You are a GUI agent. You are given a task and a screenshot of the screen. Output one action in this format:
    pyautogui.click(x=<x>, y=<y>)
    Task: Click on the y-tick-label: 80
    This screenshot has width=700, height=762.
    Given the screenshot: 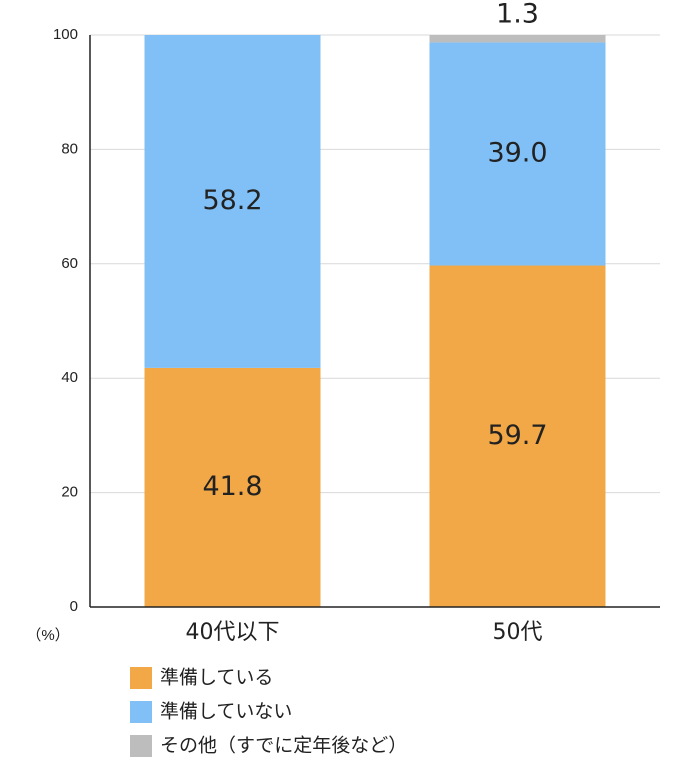 What is the action you would take?
    pyautogui.click(x=69, y=148)
    